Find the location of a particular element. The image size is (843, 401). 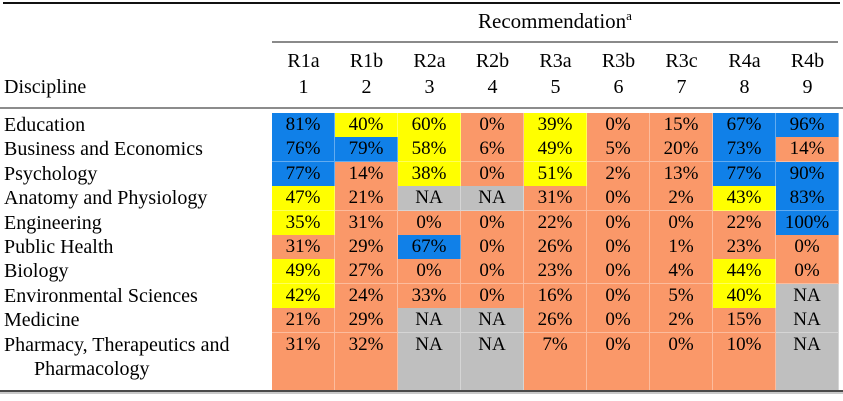

data-cell: 100% is located at coordinates (807, 223).